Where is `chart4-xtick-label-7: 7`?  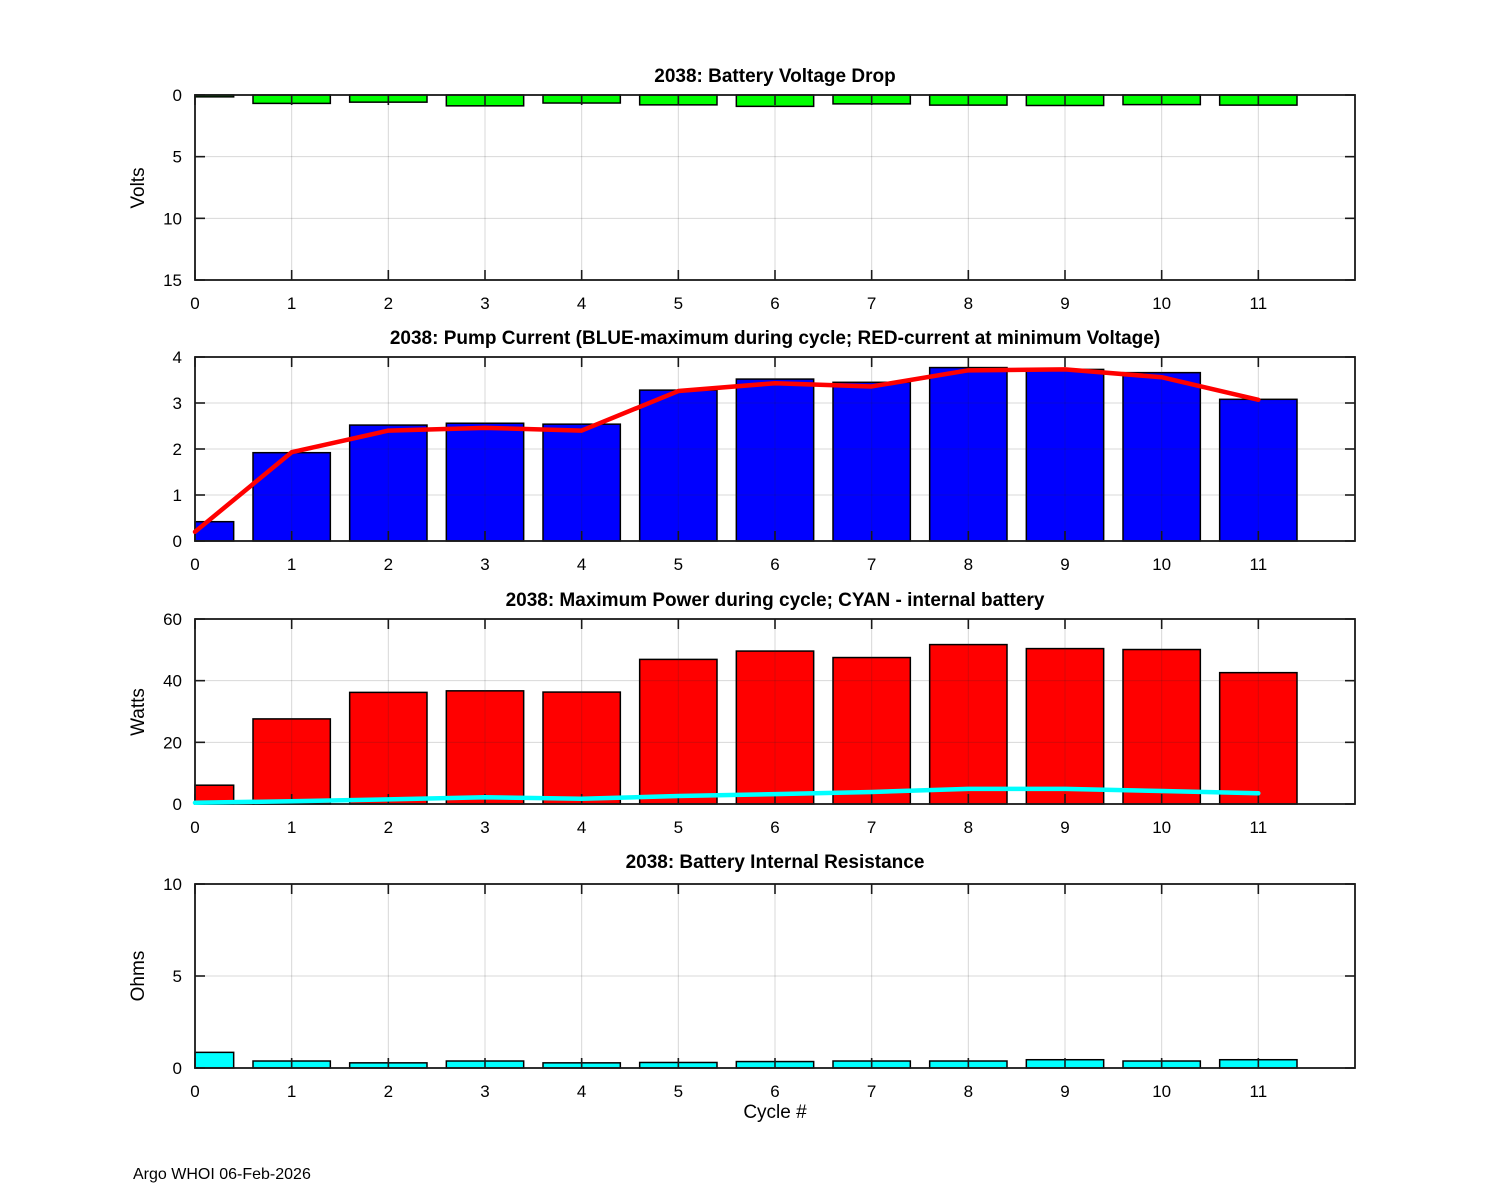
chart4-xtick-label-7: 7 is located at coordinates (871, 1091).